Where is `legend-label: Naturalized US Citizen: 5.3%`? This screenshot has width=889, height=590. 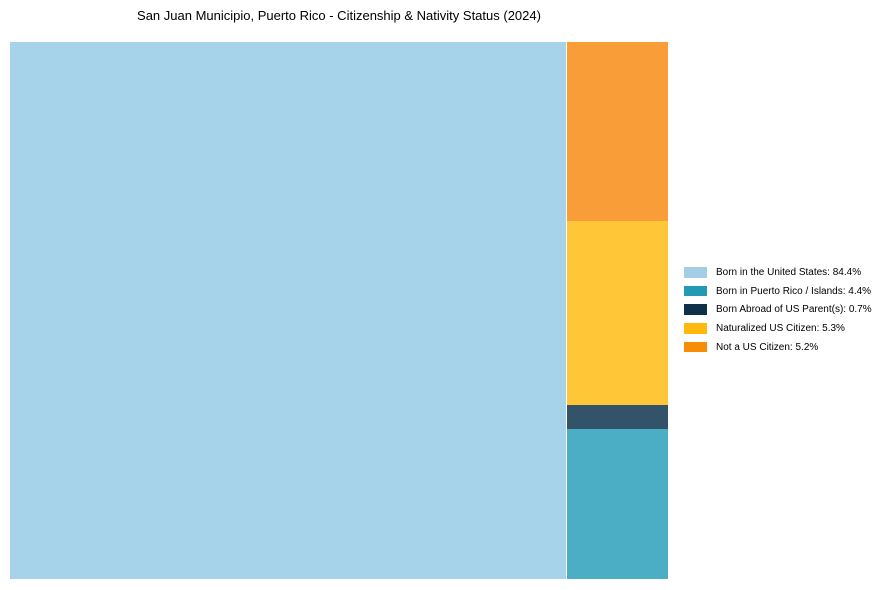
legend-label: Naturalized US Citizen: 5.3% is located at coordinates (780, 328).